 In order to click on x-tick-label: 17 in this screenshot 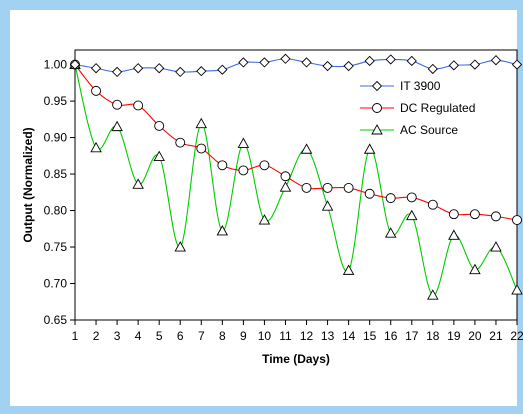, I will do `click(412, 336)`.